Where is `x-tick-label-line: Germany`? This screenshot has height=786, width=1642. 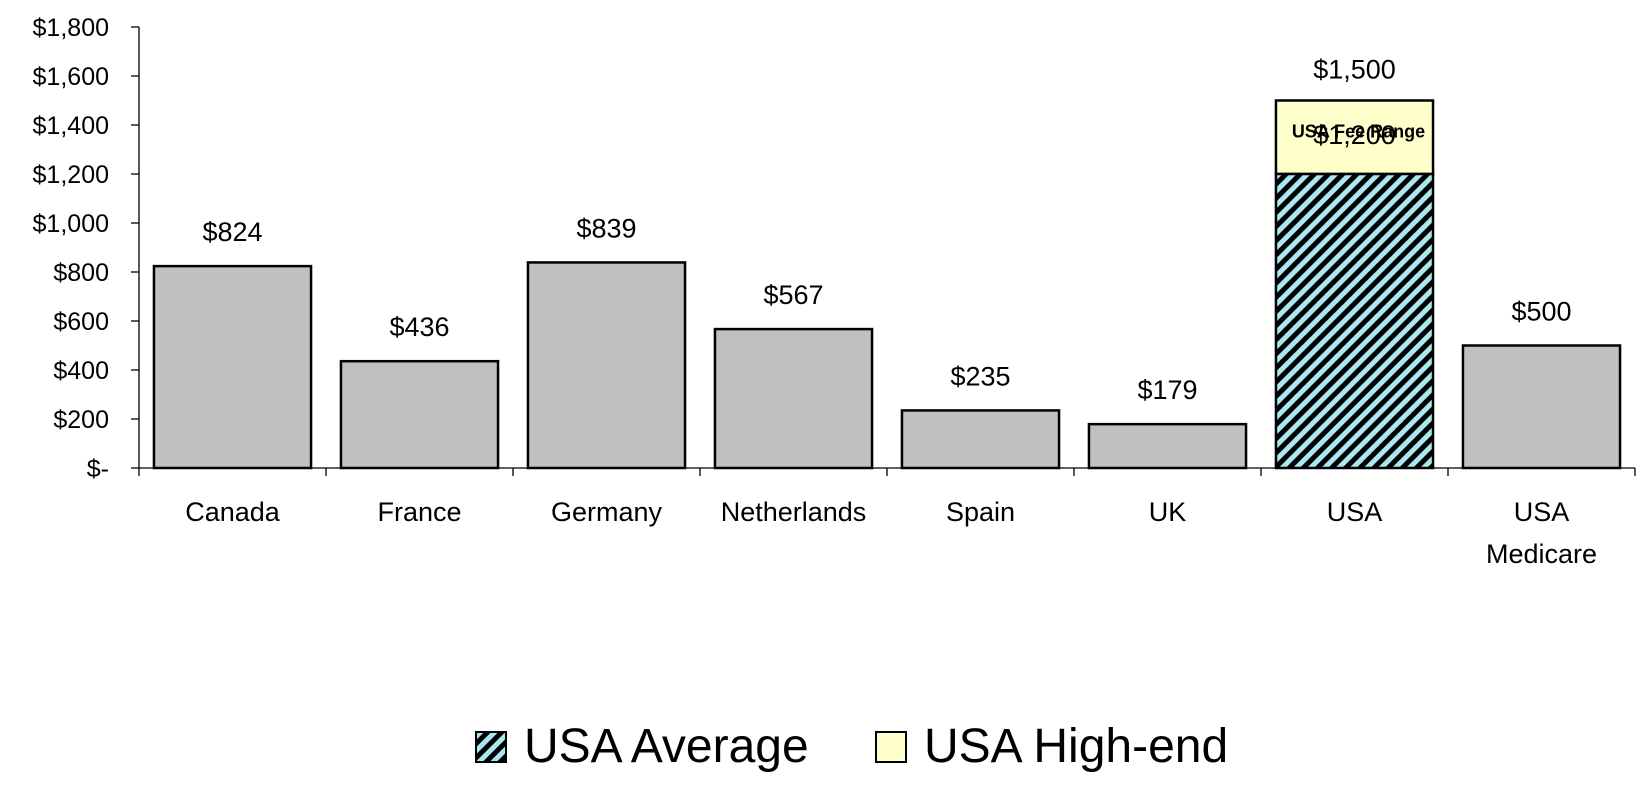
x-tick-label-line: Germany is located at coordinates (607, 512).